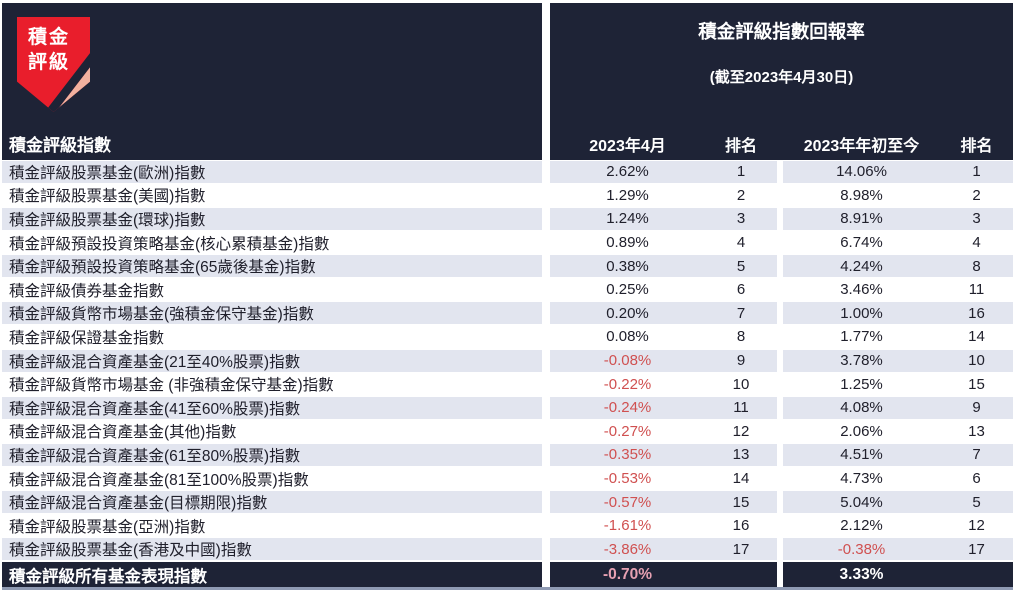 The image size is (1024, 593). Describe the element at coordinates (627, 408) in the screenshot. I see `month-return: -0.24%` at that location.